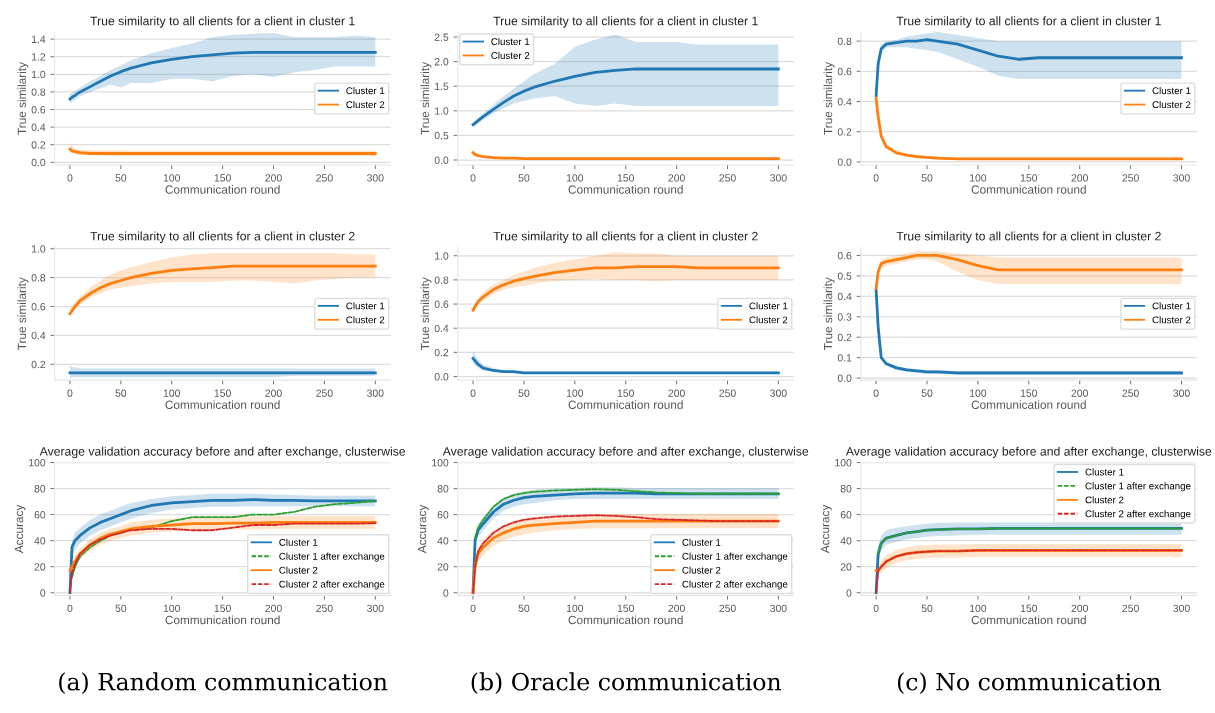  Describe the element at coordinates (38, 39) in the screenshot. I see `y-tick-label: 1.4` at that location.